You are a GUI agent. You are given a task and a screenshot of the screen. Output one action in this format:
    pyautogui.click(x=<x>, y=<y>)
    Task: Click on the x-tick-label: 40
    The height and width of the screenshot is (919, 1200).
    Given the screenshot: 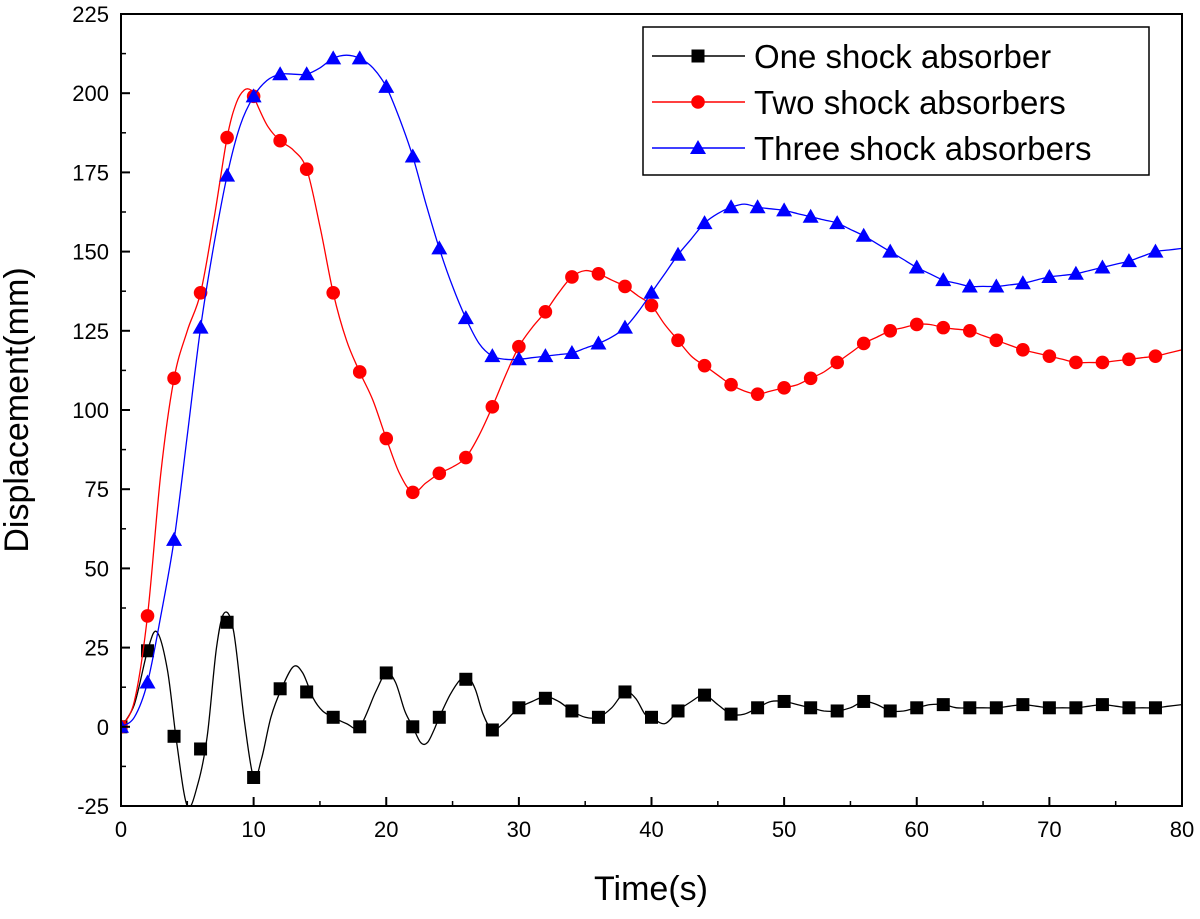 What is the action you would take?
    pyautogui.click(x=651, y=829)
    